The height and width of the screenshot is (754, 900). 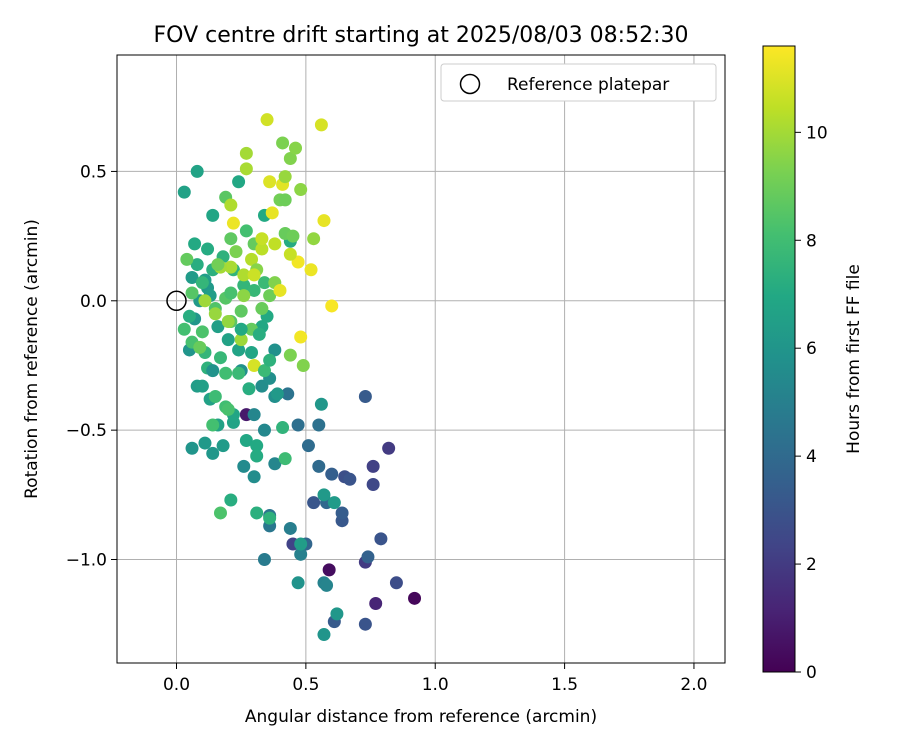 What do you see at coordinates (811, 349) in the screenshot?
I see `colorbar-tick-label: 6` at bounding box center [811, 349].